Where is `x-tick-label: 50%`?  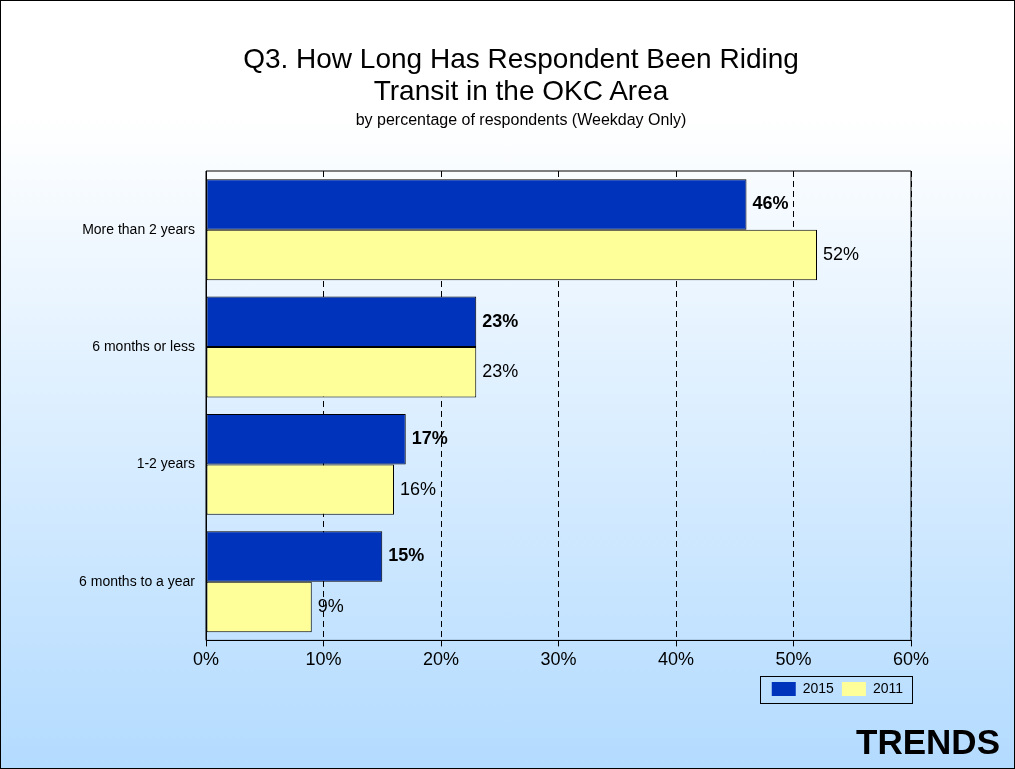 x-tick-label: 50% is located at coordinates (793, 659).